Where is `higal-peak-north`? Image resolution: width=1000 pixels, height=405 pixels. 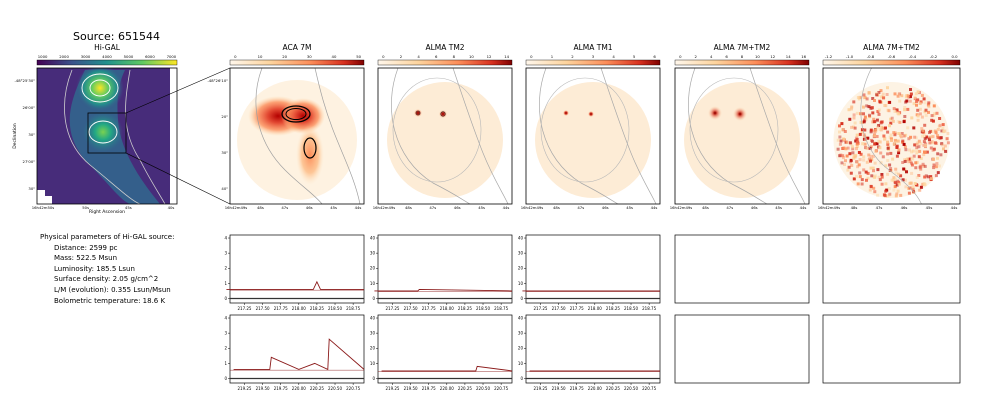 higal-peak-north is located at coordinates (100, 90).